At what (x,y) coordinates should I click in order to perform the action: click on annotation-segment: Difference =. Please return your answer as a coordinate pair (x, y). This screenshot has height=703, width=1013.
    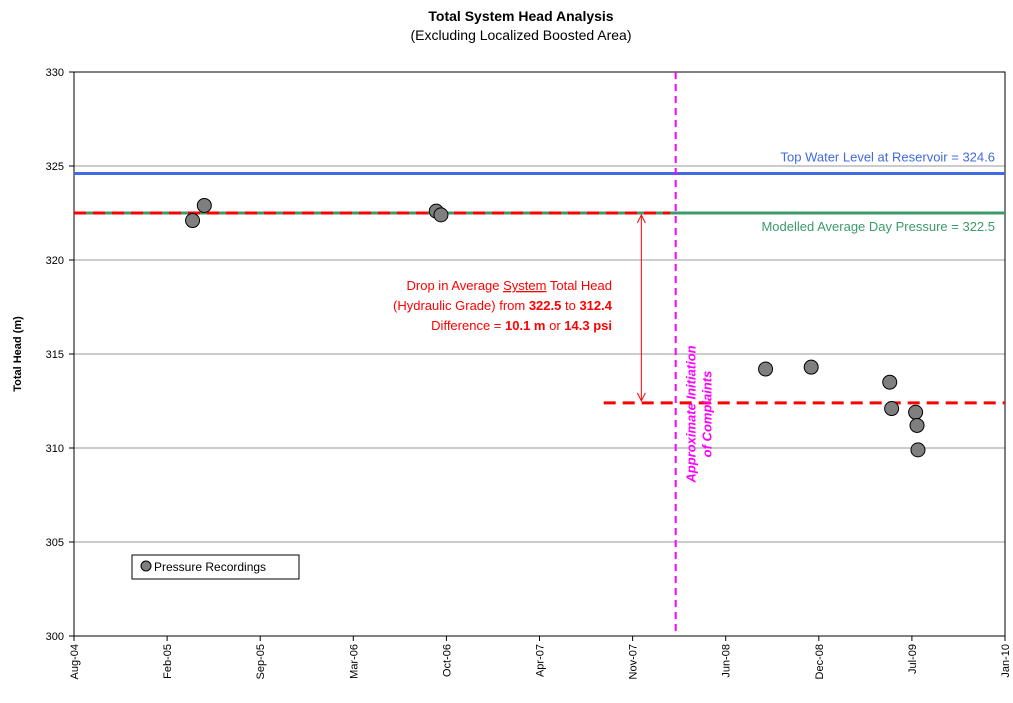
    Looking at the image, I should click on (468, 325).